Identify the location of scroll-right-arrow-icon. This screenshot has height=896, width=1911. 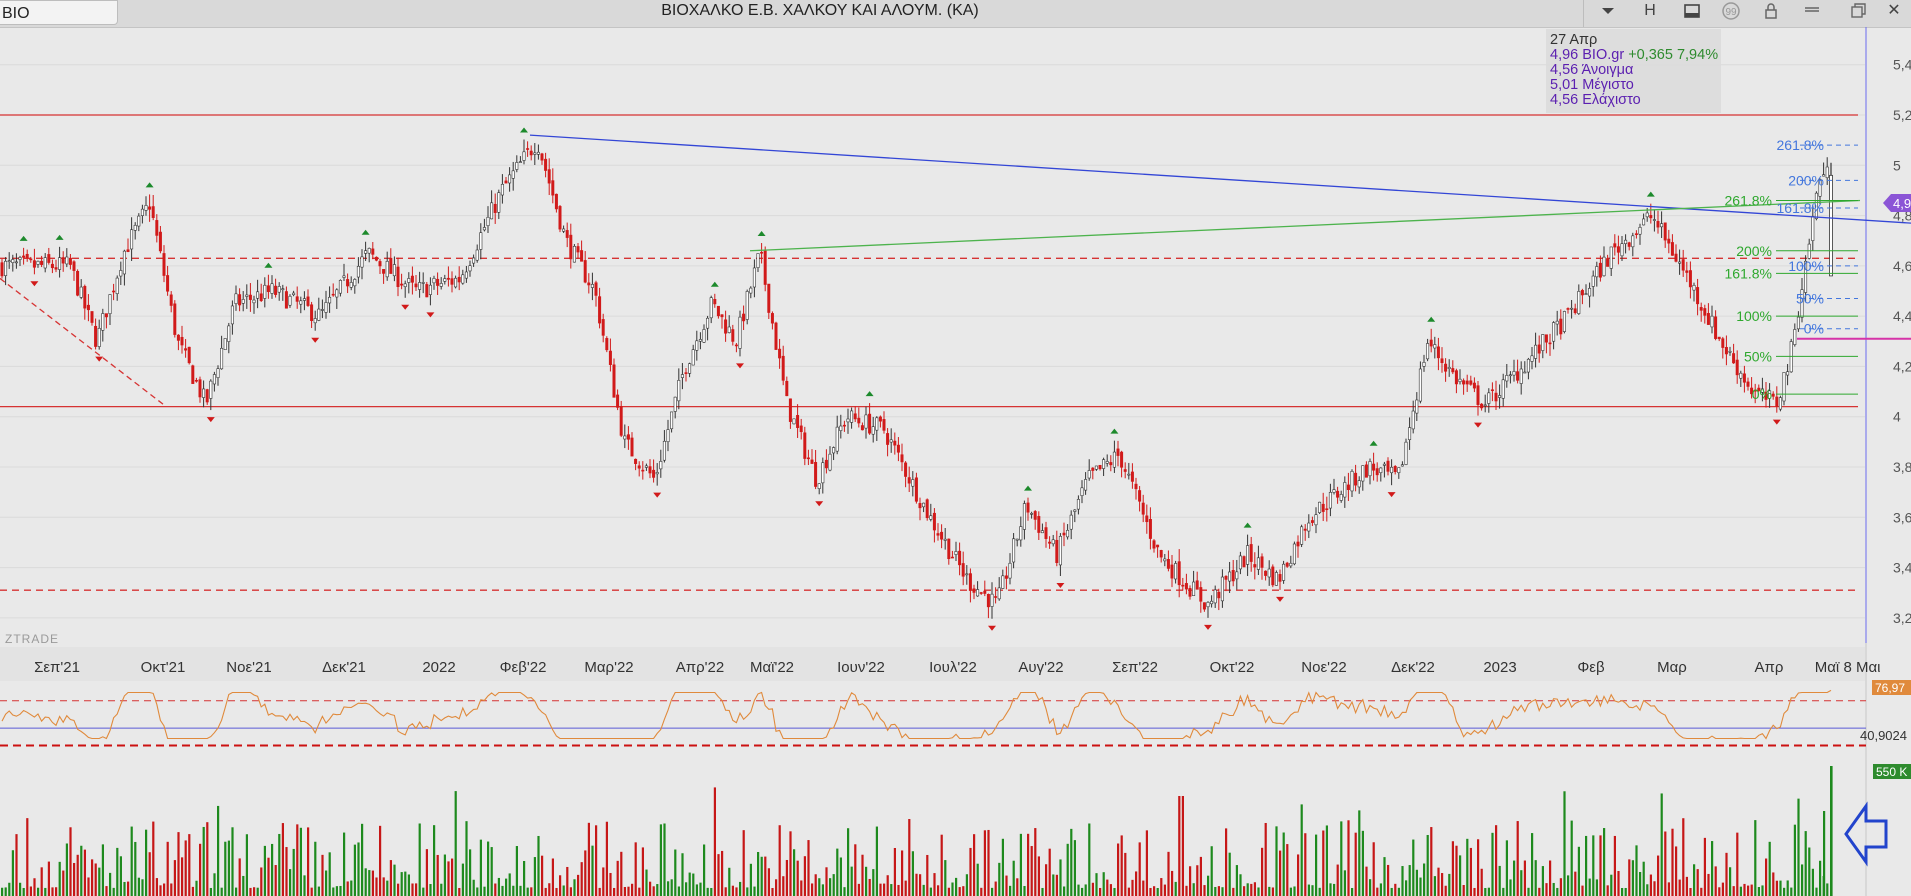
(1866, 834).